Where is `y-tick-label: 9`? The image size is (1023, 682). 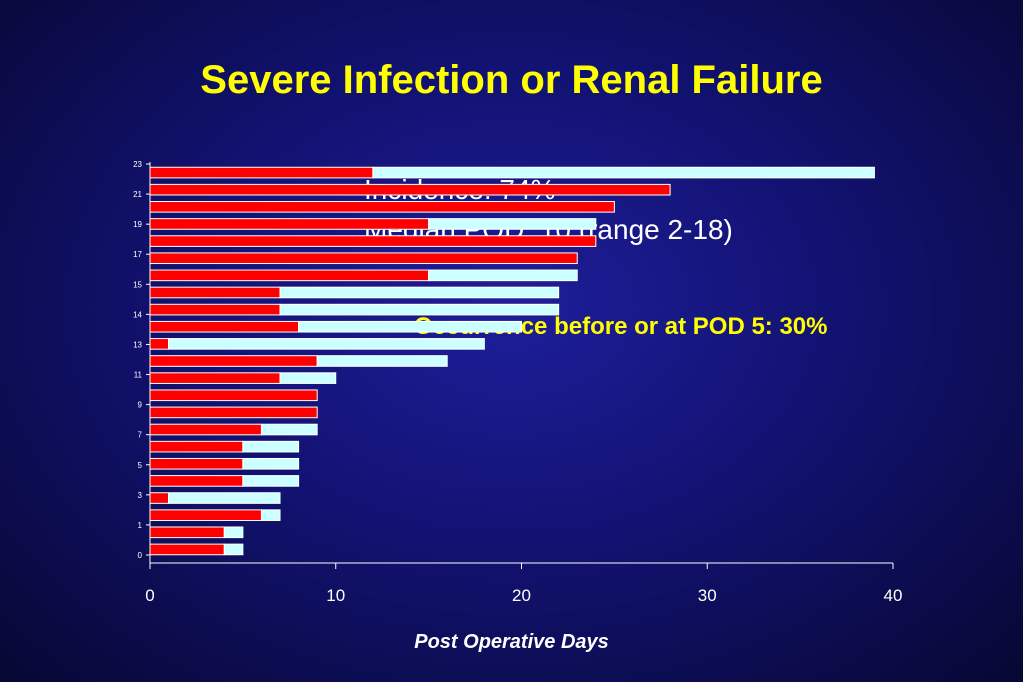 y-tick-label: 9 is located at coordinates (140, 405).